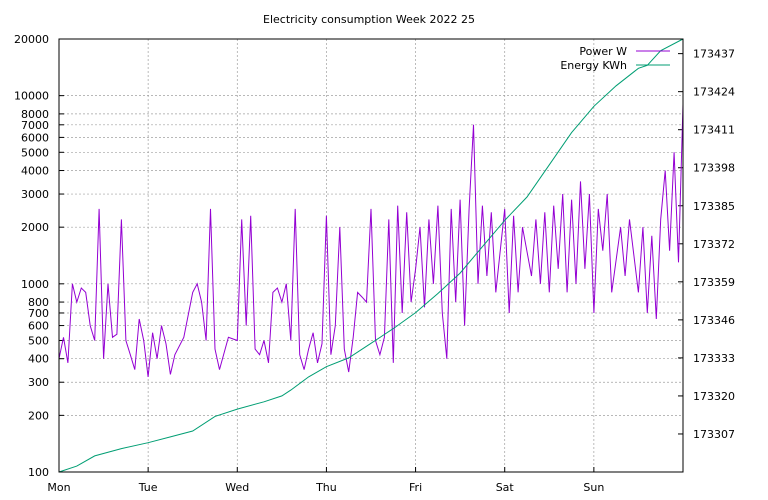 This screenshot has width=768, height=500. I want to click on legend: Power W Energy KWh, so click(615, 58).